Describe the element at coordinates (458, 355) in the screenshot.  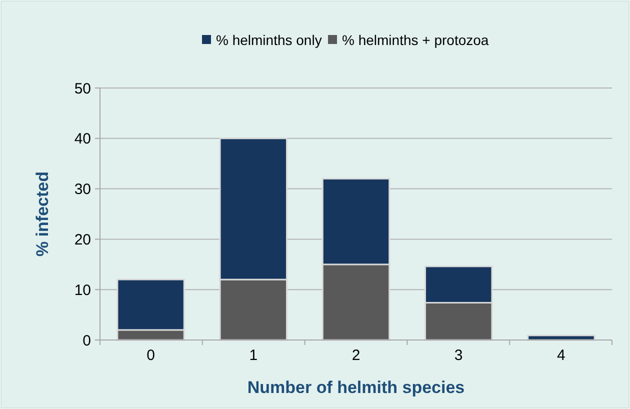
I see `x-tick-label: 3` at that location.